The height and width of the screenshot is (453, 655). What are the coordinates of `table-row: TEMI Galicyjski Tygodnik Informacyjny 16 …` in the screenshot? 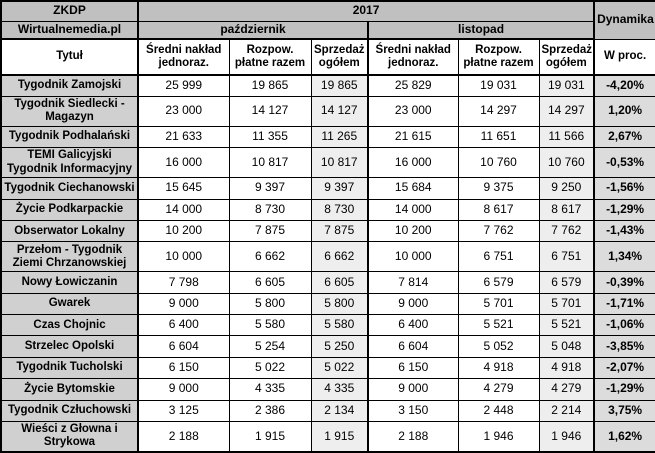 It's located at (327, 163).